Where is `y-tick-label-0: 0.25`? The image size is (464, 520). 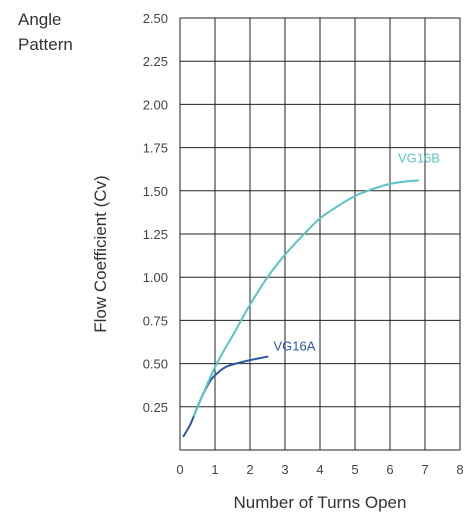
y-tick-label-0: 0.25 is located at coordinates (155, 407).